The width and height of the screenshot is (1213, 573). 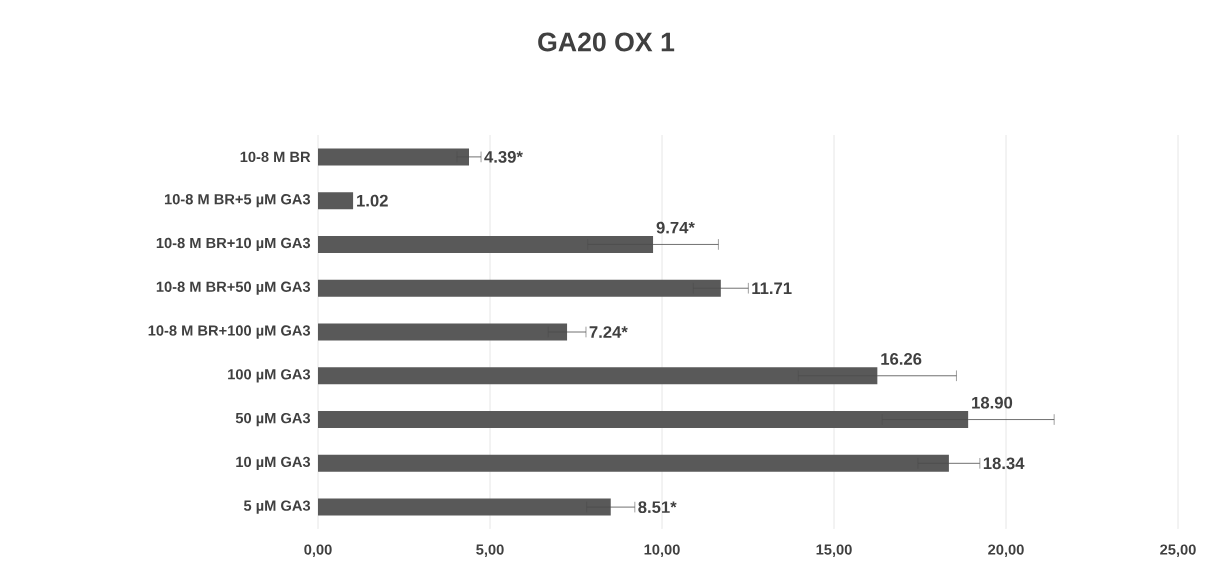 What do you see at coordinates (273, 419) in the screenshot?
I see `y-tick-label: 50 µM GA3` at bounding box center [273, 419].